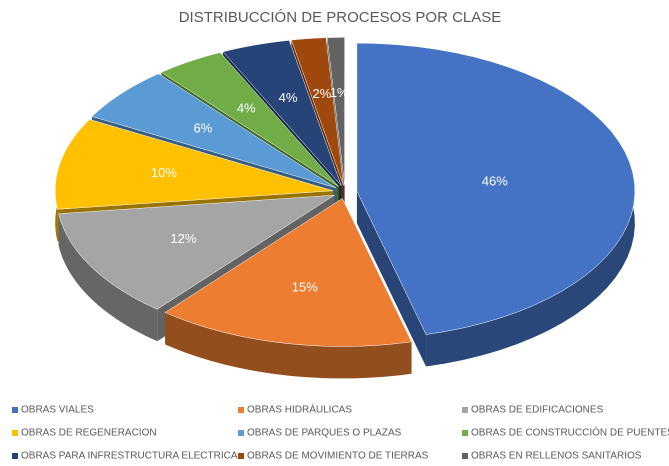 This screenshot has width=669, height=466. I want to click on legend-label: OBRAS EN RELLENOS SANITARIOS, so click(556, 456).